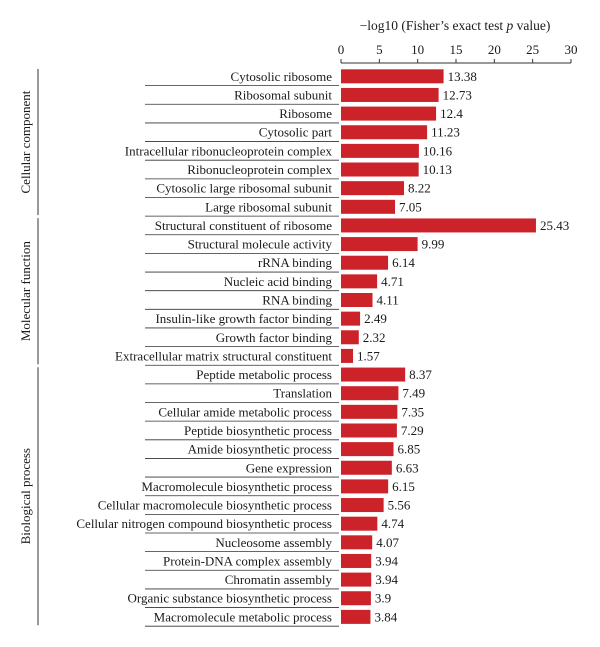 This screenshot has height=647, width=600. Describe the element at coordinates (25, 496) in the screenshot. I see `group-label: Biological process` at that location.